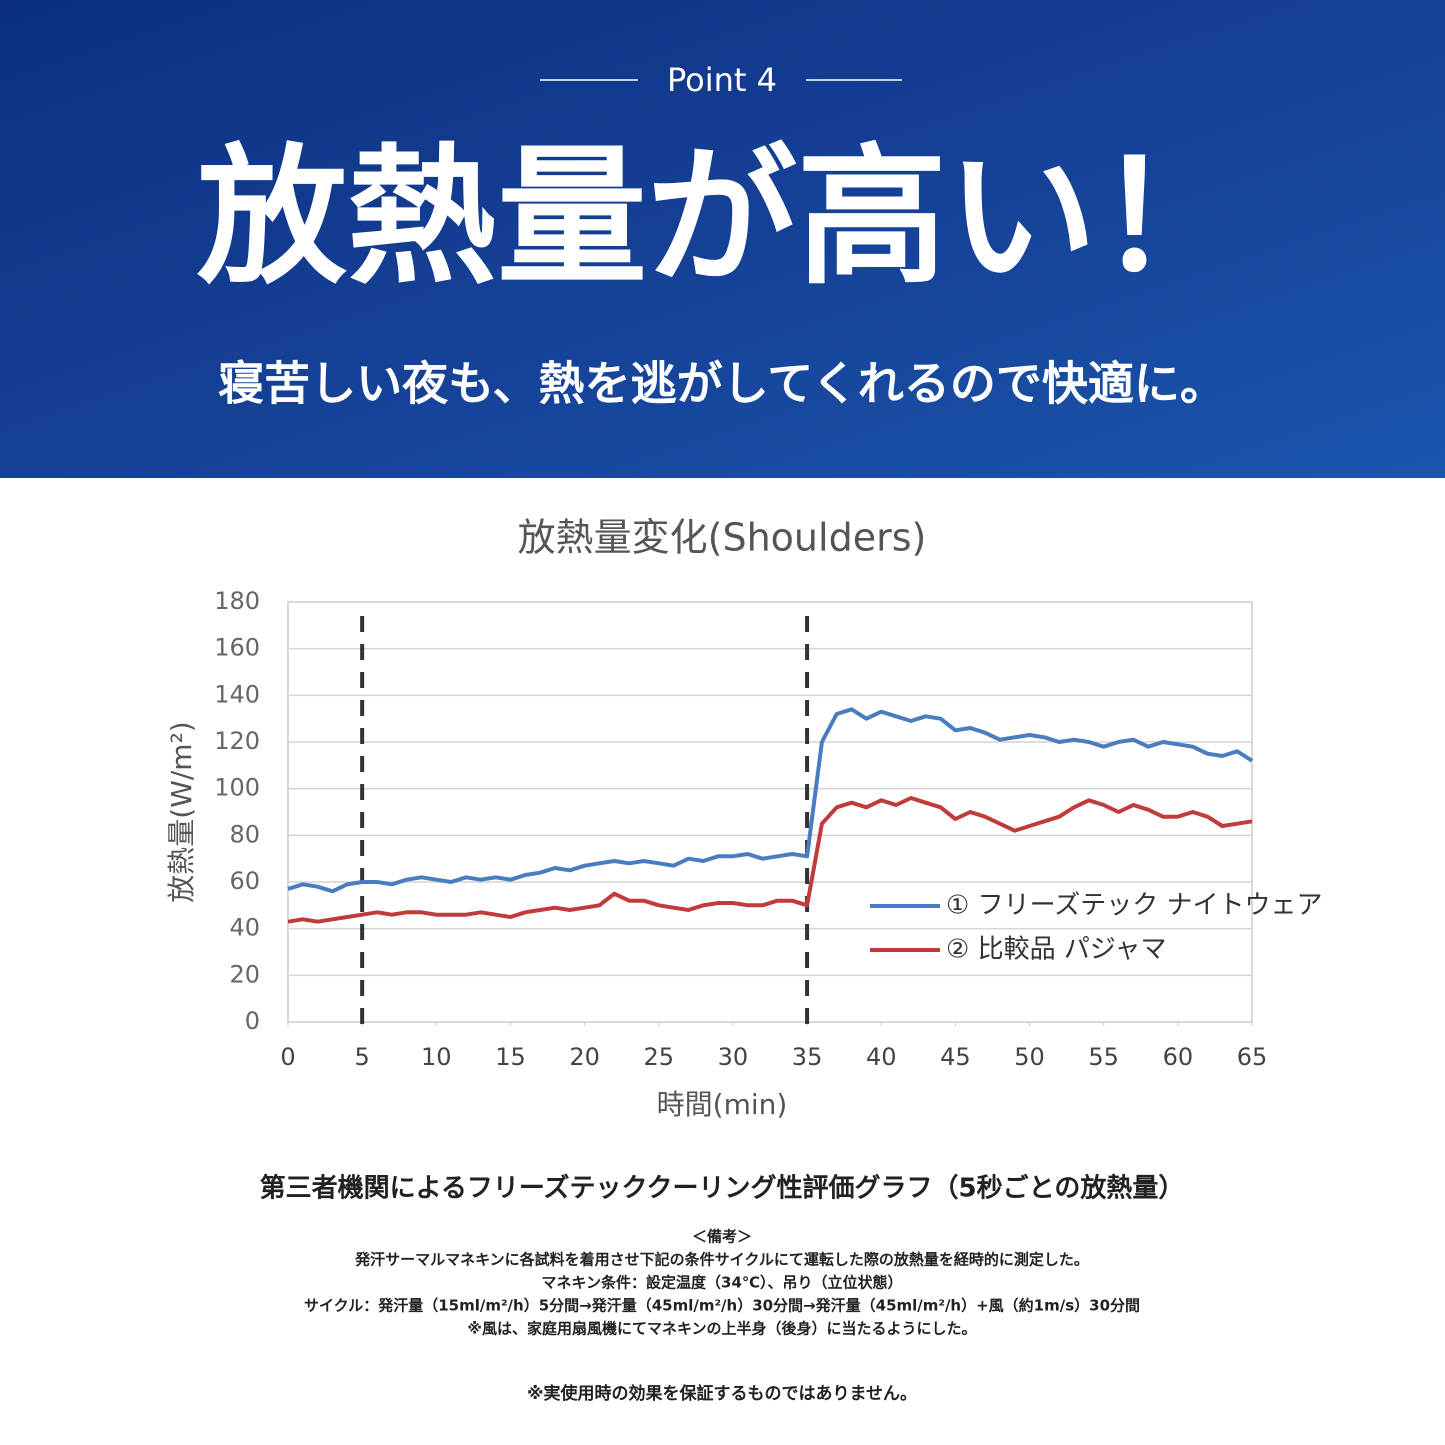 The height and width of the screenshot is (1445, 1445). Describe the element at coordinates (237, 648) in the screenshot. I see `y-tick-label: 160` at that location.